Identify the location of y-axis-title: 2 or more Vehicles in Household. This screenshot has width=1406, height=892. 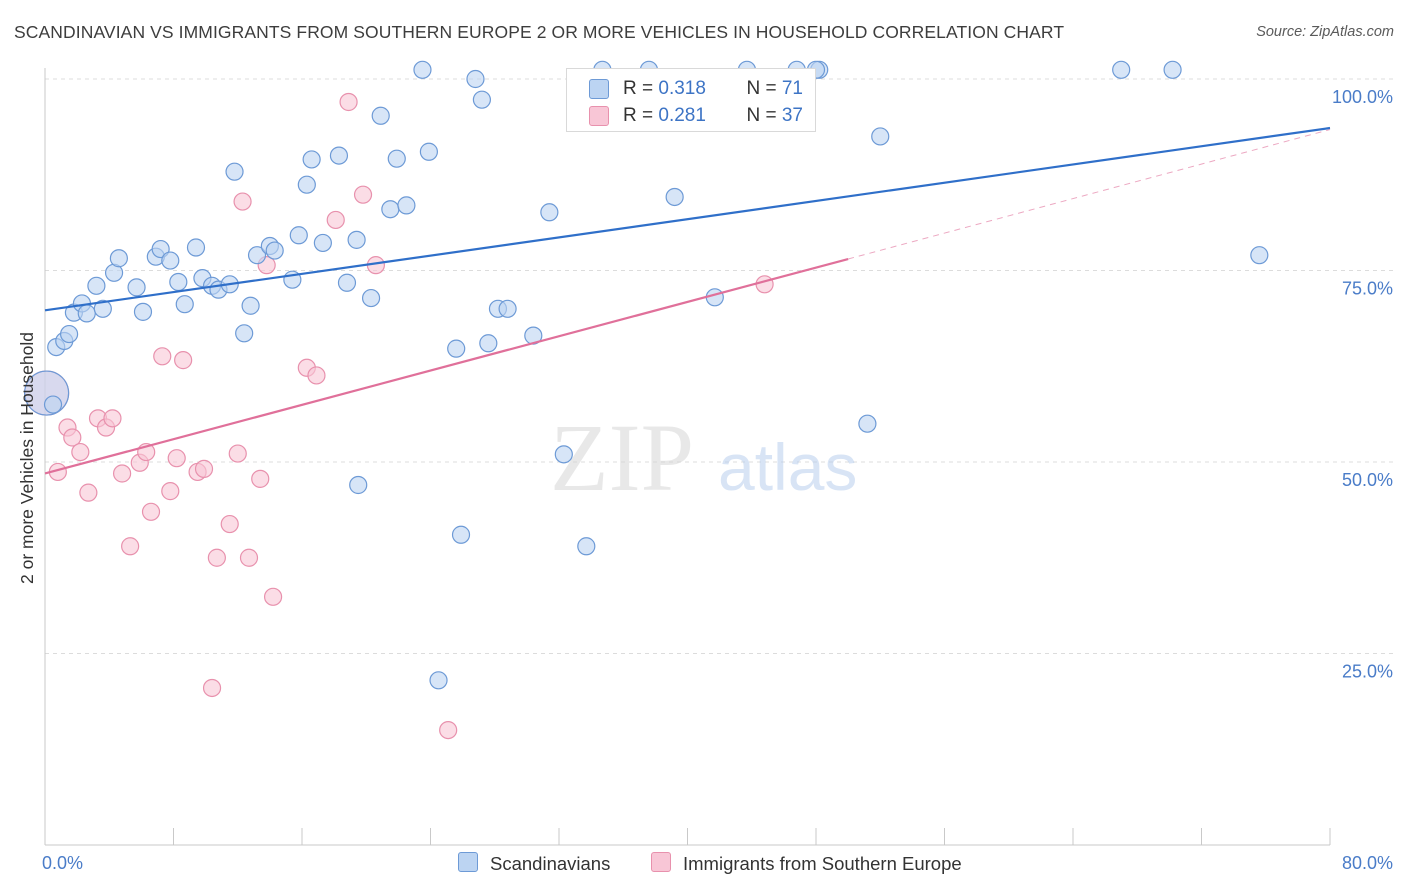
(27, 458).